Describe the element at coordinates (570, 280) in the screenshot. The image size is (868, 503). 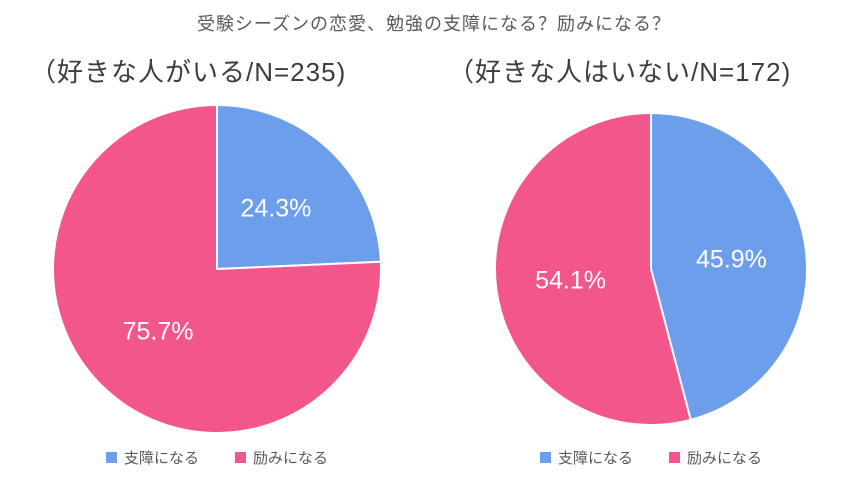
I see `slice-label: 54.1%` at that location.